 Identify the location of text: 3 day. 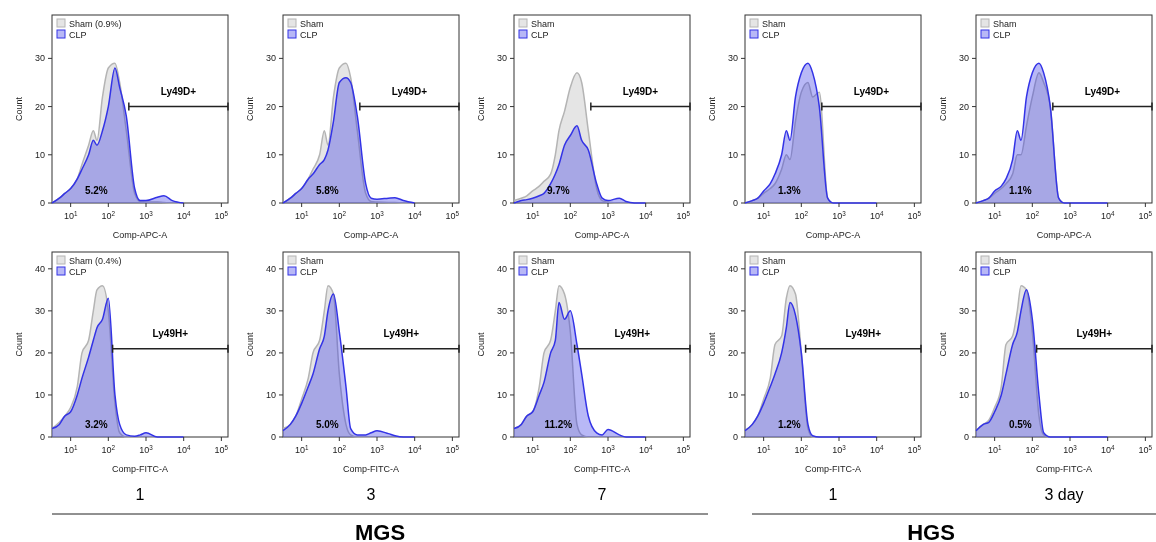
(1064, 494).